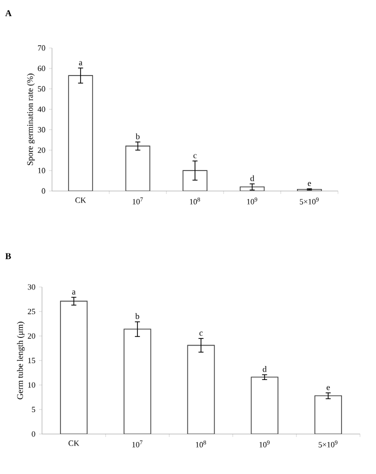  What do you see at coordinates (30, 120) in the screenshot?
I see `y-axis-title: Spore germination rate (%)` at bounding box center [30, 120].